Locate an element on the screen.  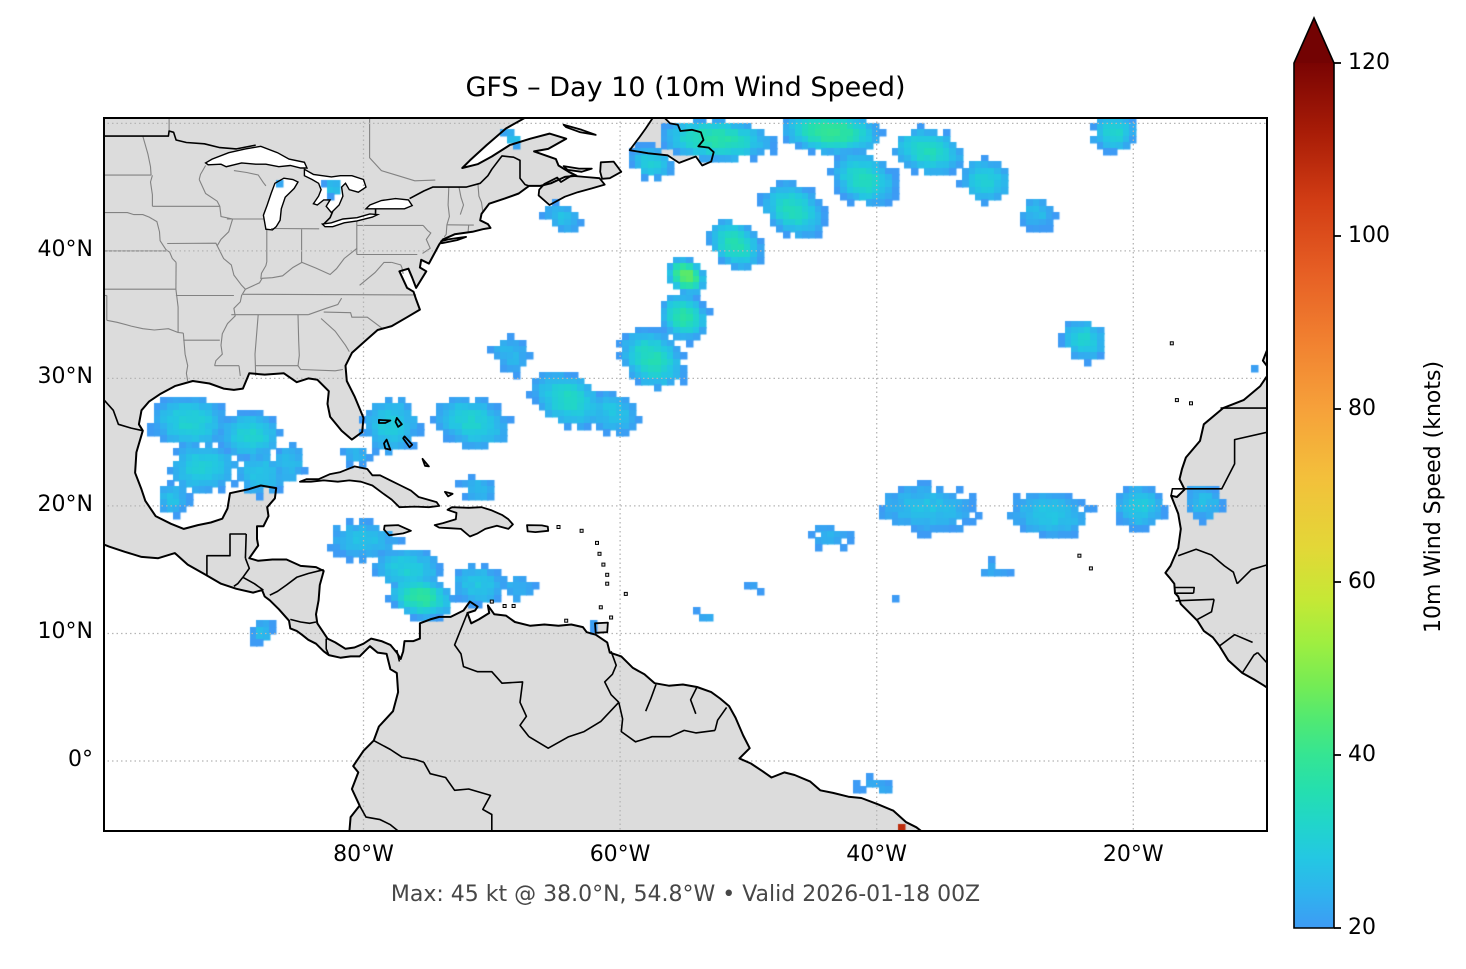
colorbar-tick-label: 120 is located at coordinates (1369, 62).